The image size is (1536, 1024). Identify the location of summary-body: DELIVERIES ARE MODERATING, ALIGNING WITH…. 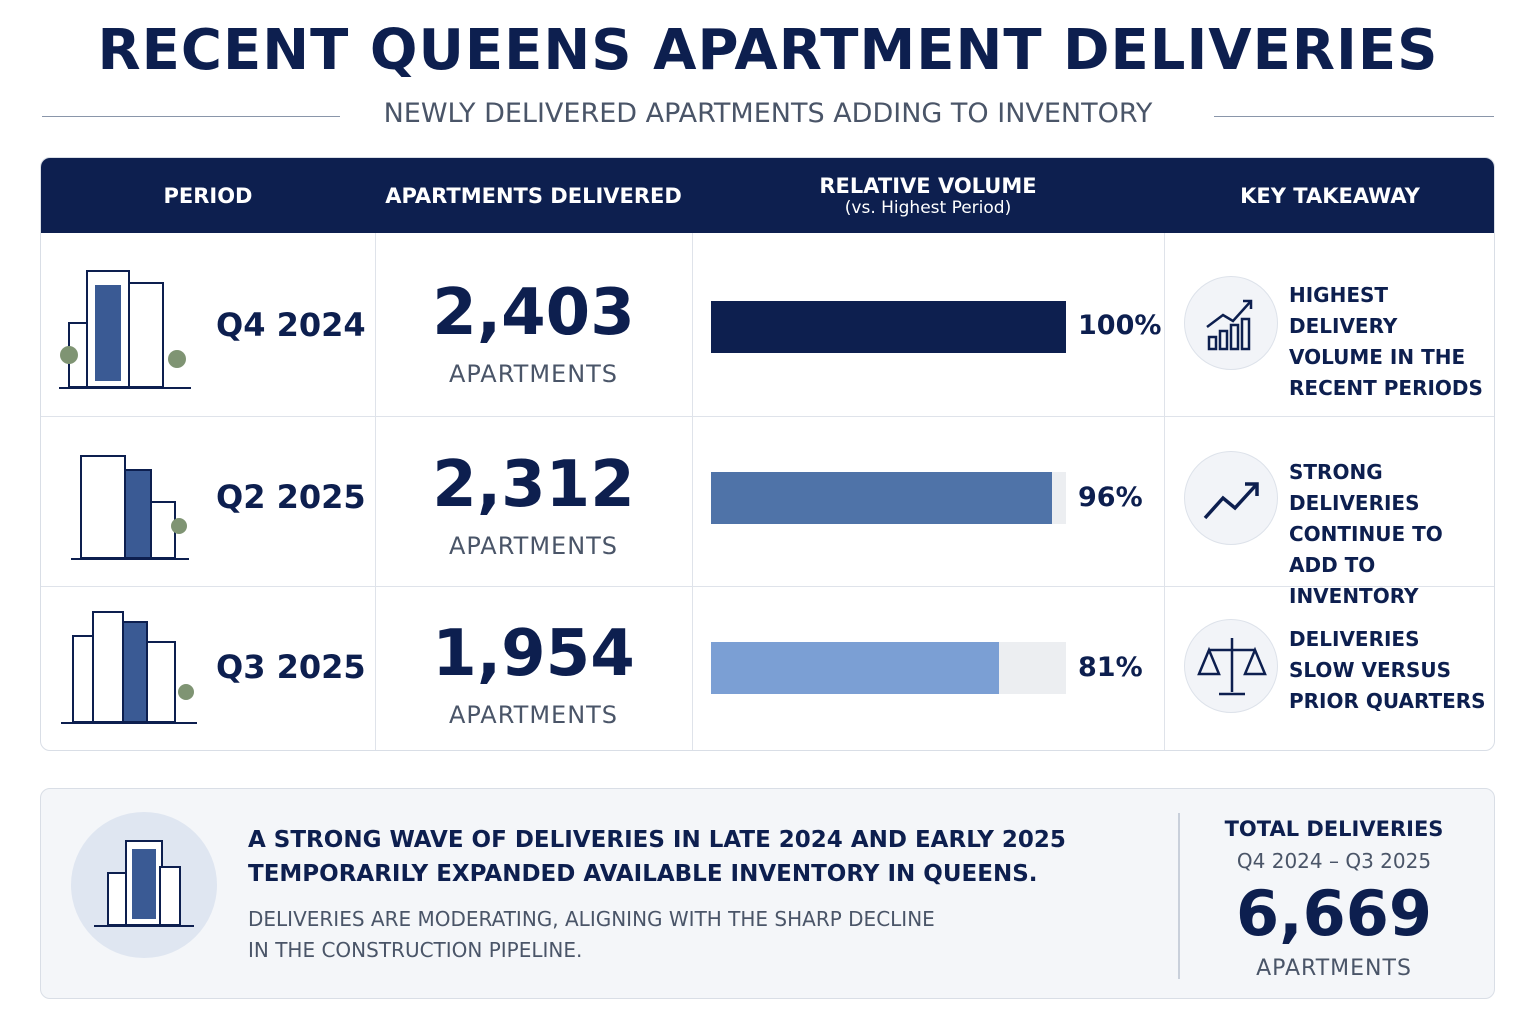
(591, 934).